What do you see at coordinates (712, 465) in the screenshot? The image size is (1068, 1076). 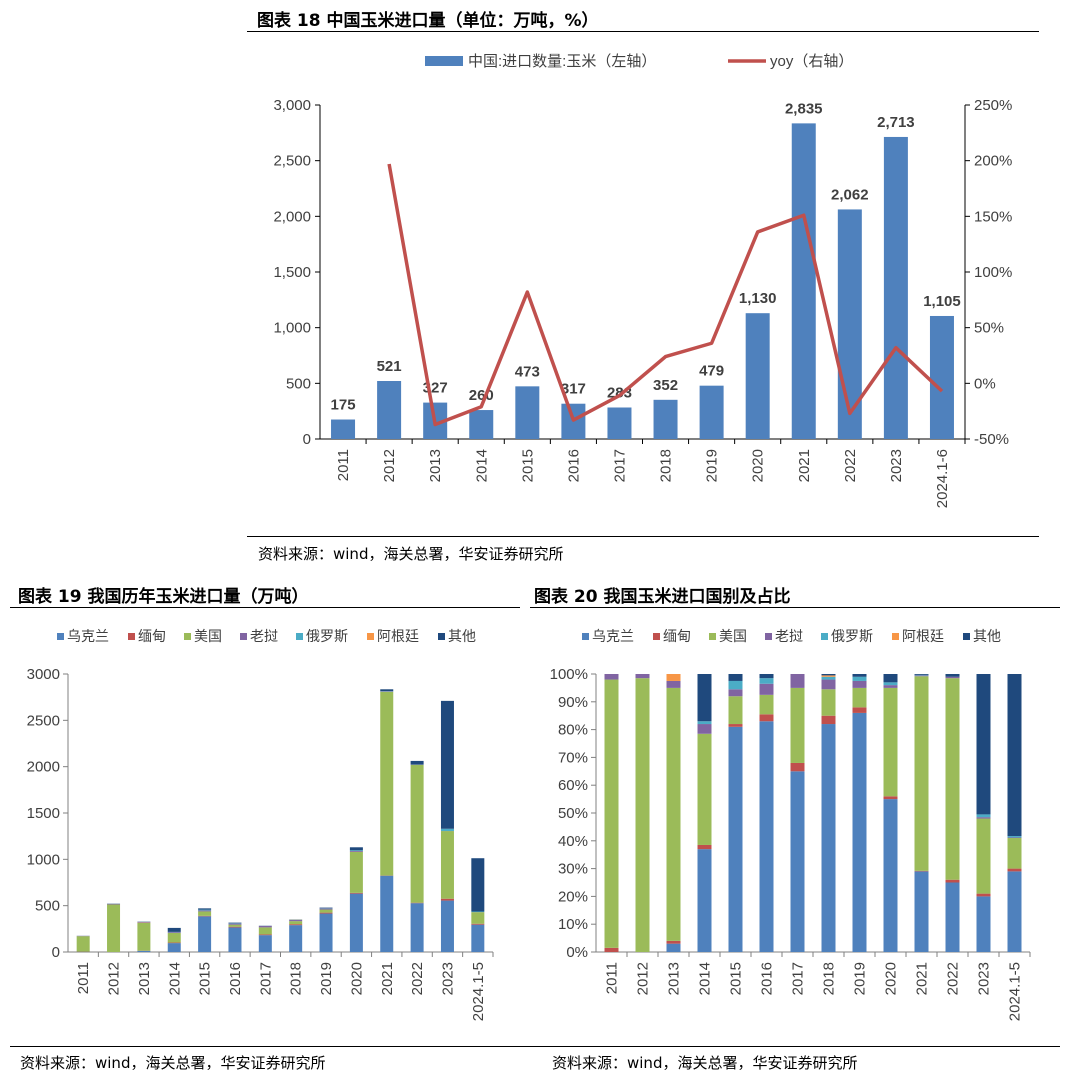 I see `fig18-x-tick-label: 2019` at bounding box center [712, 465].